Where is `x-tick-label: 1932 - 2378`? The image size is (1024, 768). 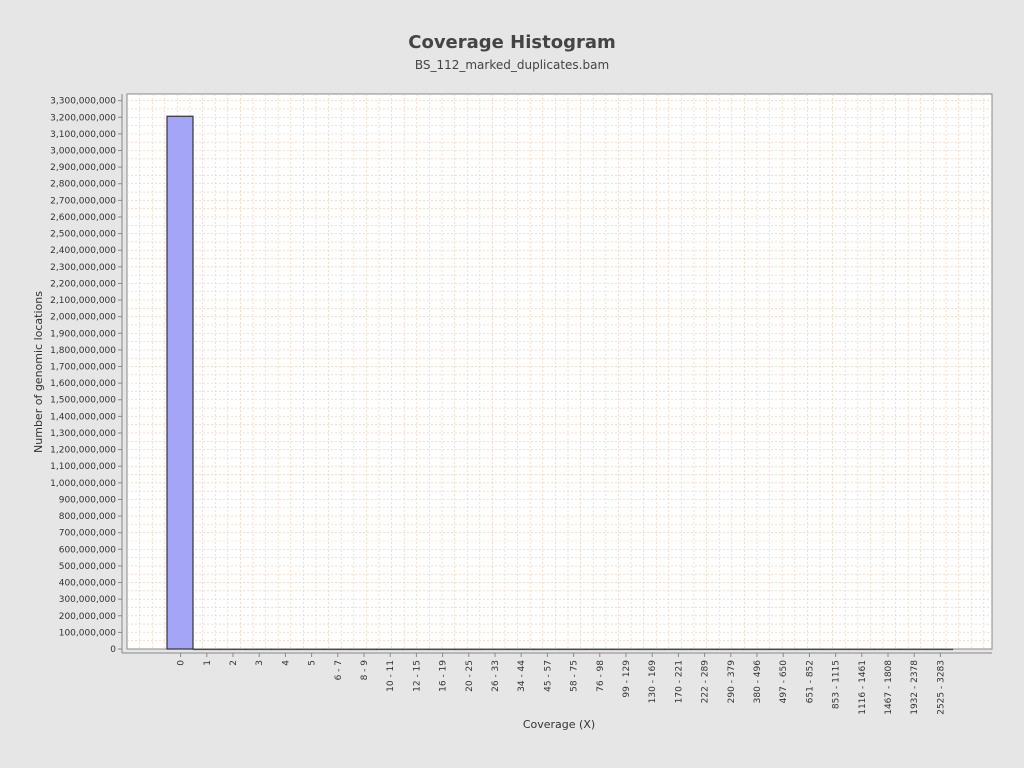 x-tick-label: 1932 - 2378 is located at coordinates (915, 687).